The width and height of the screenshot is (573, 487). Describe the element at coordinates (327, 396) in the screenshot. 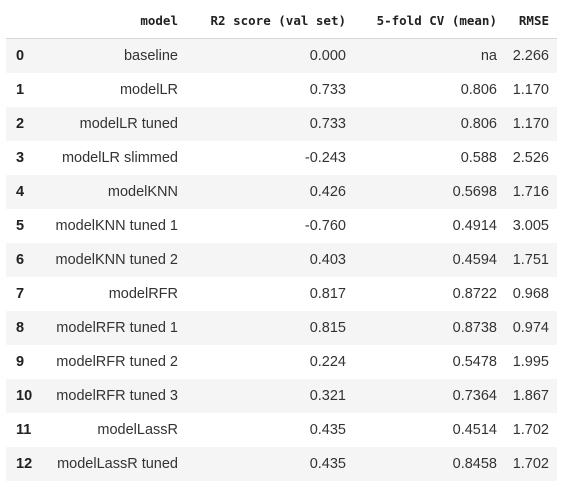

I see `cell-r2: 0.321` at that location.